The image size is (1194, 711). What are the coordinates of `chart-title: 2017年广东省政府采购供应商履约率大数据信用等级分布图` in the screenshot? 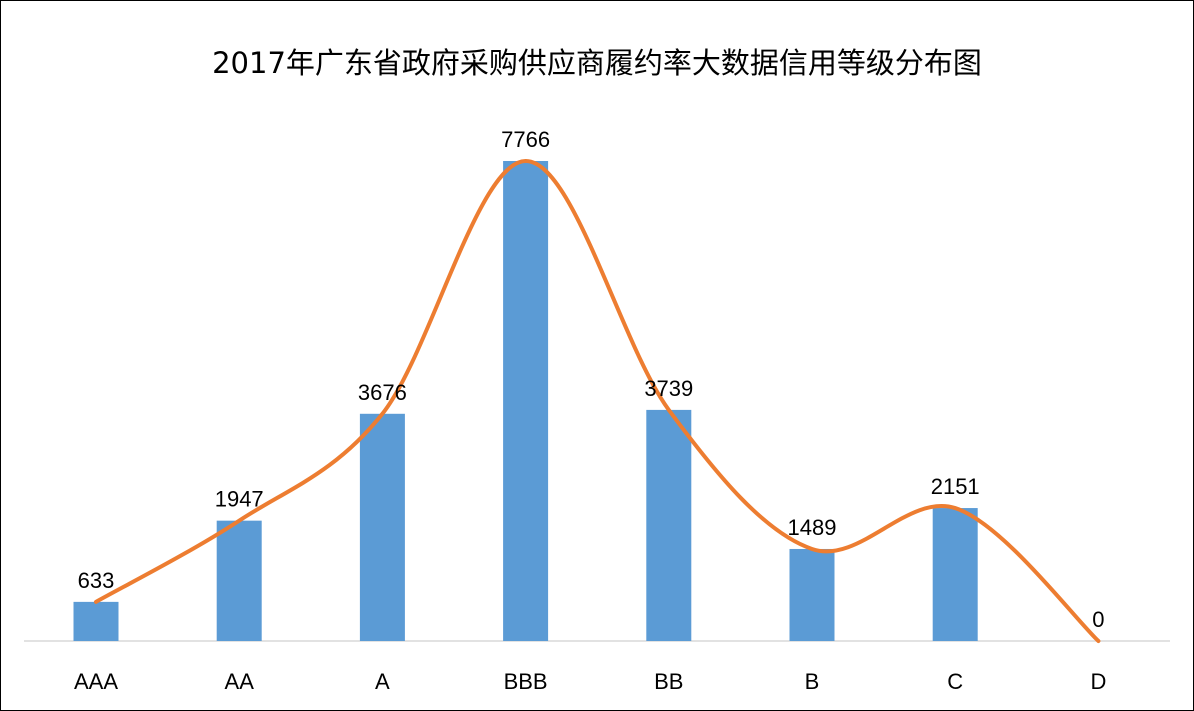 It's located at (597, 63).